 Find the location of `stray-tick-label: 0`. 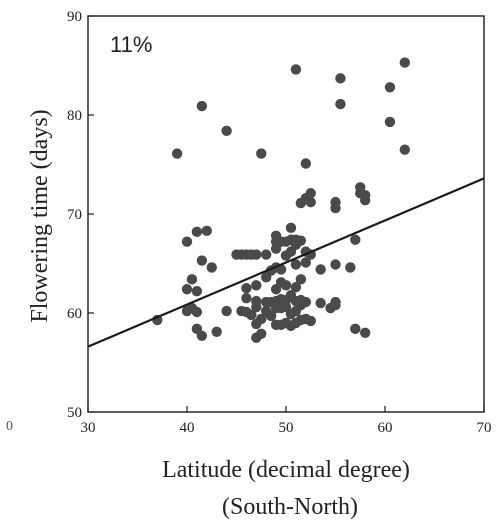

stray-tick-label: 0 is located at coordinates (9, 426).